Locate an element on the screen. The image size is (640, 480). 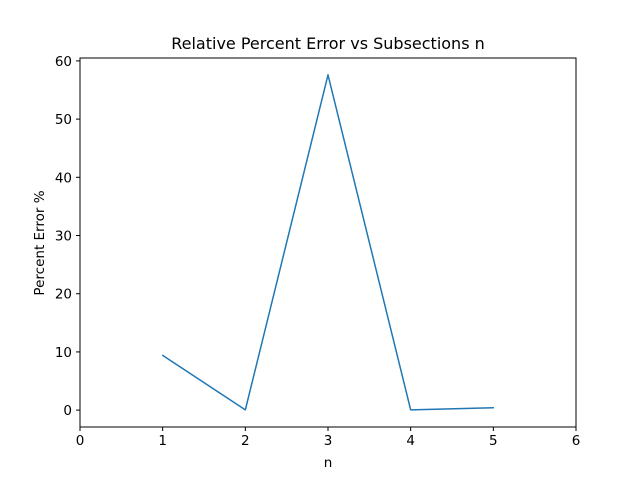
x-tick-label: 6 is located at coordinates (576, 441).